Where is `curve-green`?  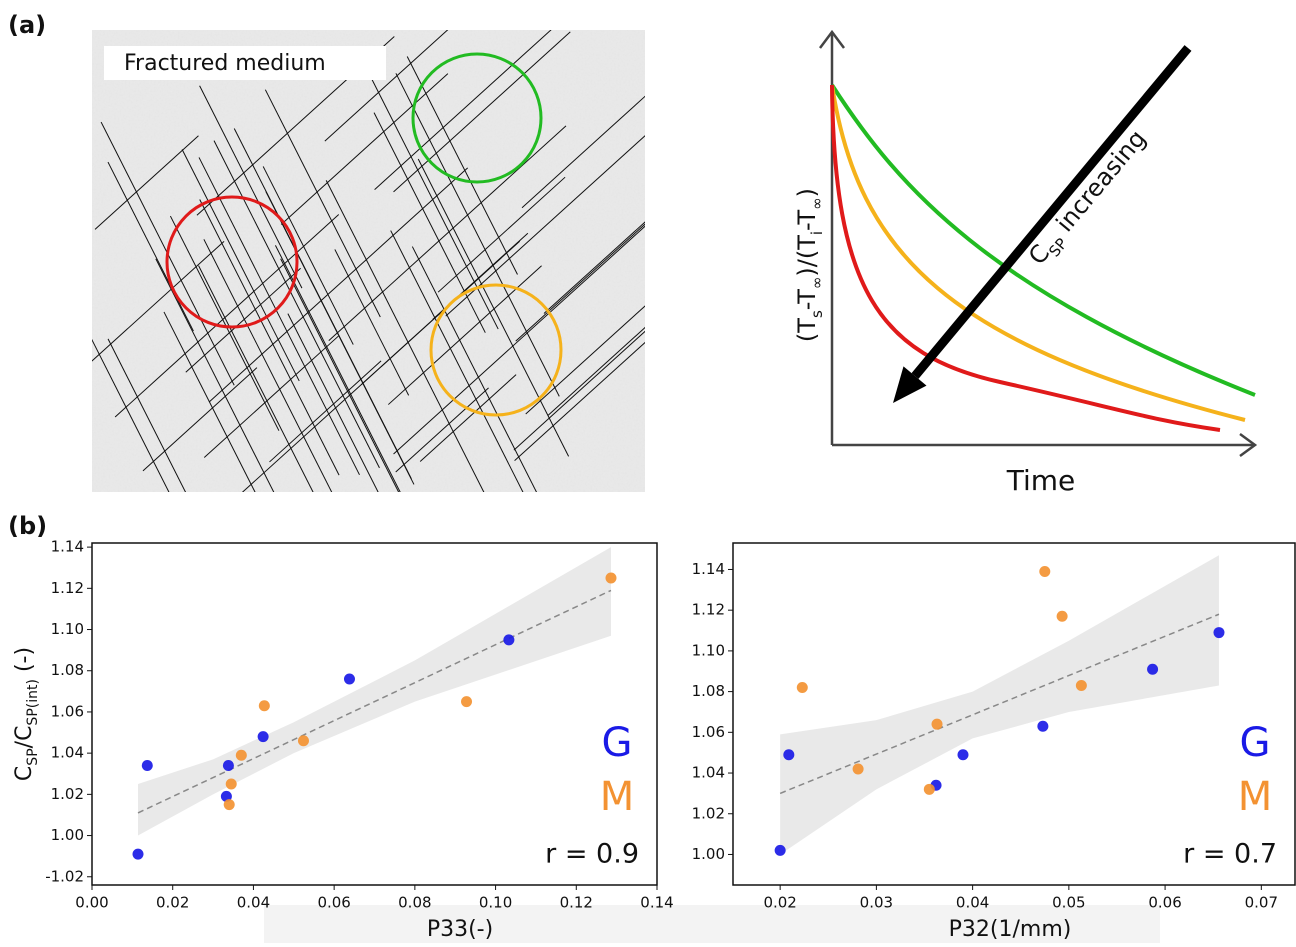 curve-green is located at coordinates (1043, 240).